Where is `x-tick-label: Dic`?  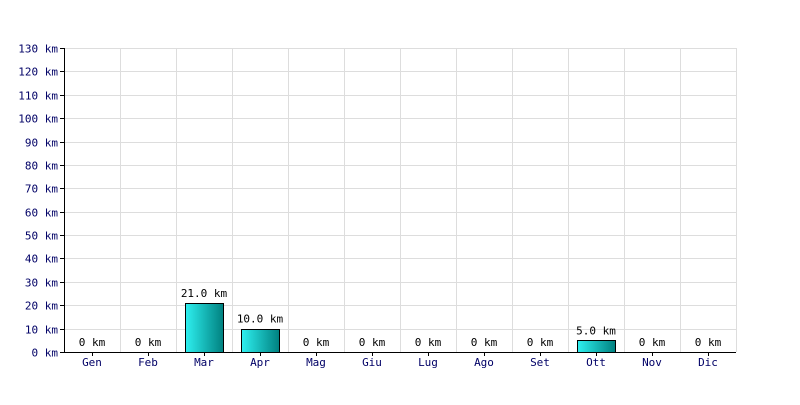 x-tick-label: Dic is located at coordinates (708, 362).